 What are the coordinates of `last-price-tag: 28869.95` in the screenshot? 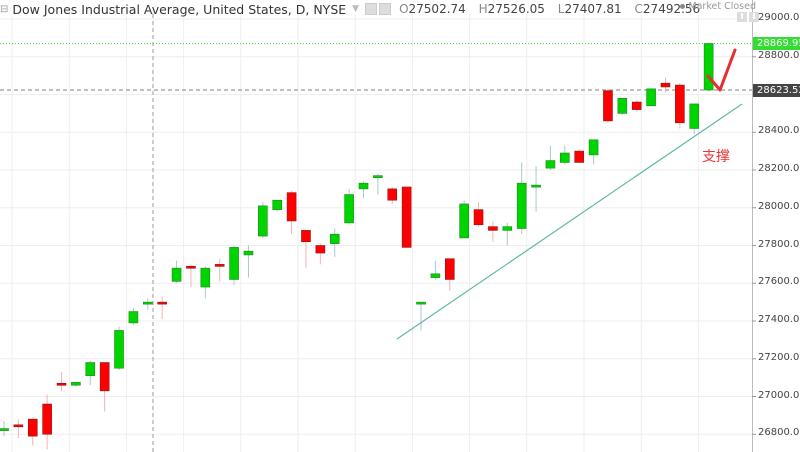 It's located at (776, 44).